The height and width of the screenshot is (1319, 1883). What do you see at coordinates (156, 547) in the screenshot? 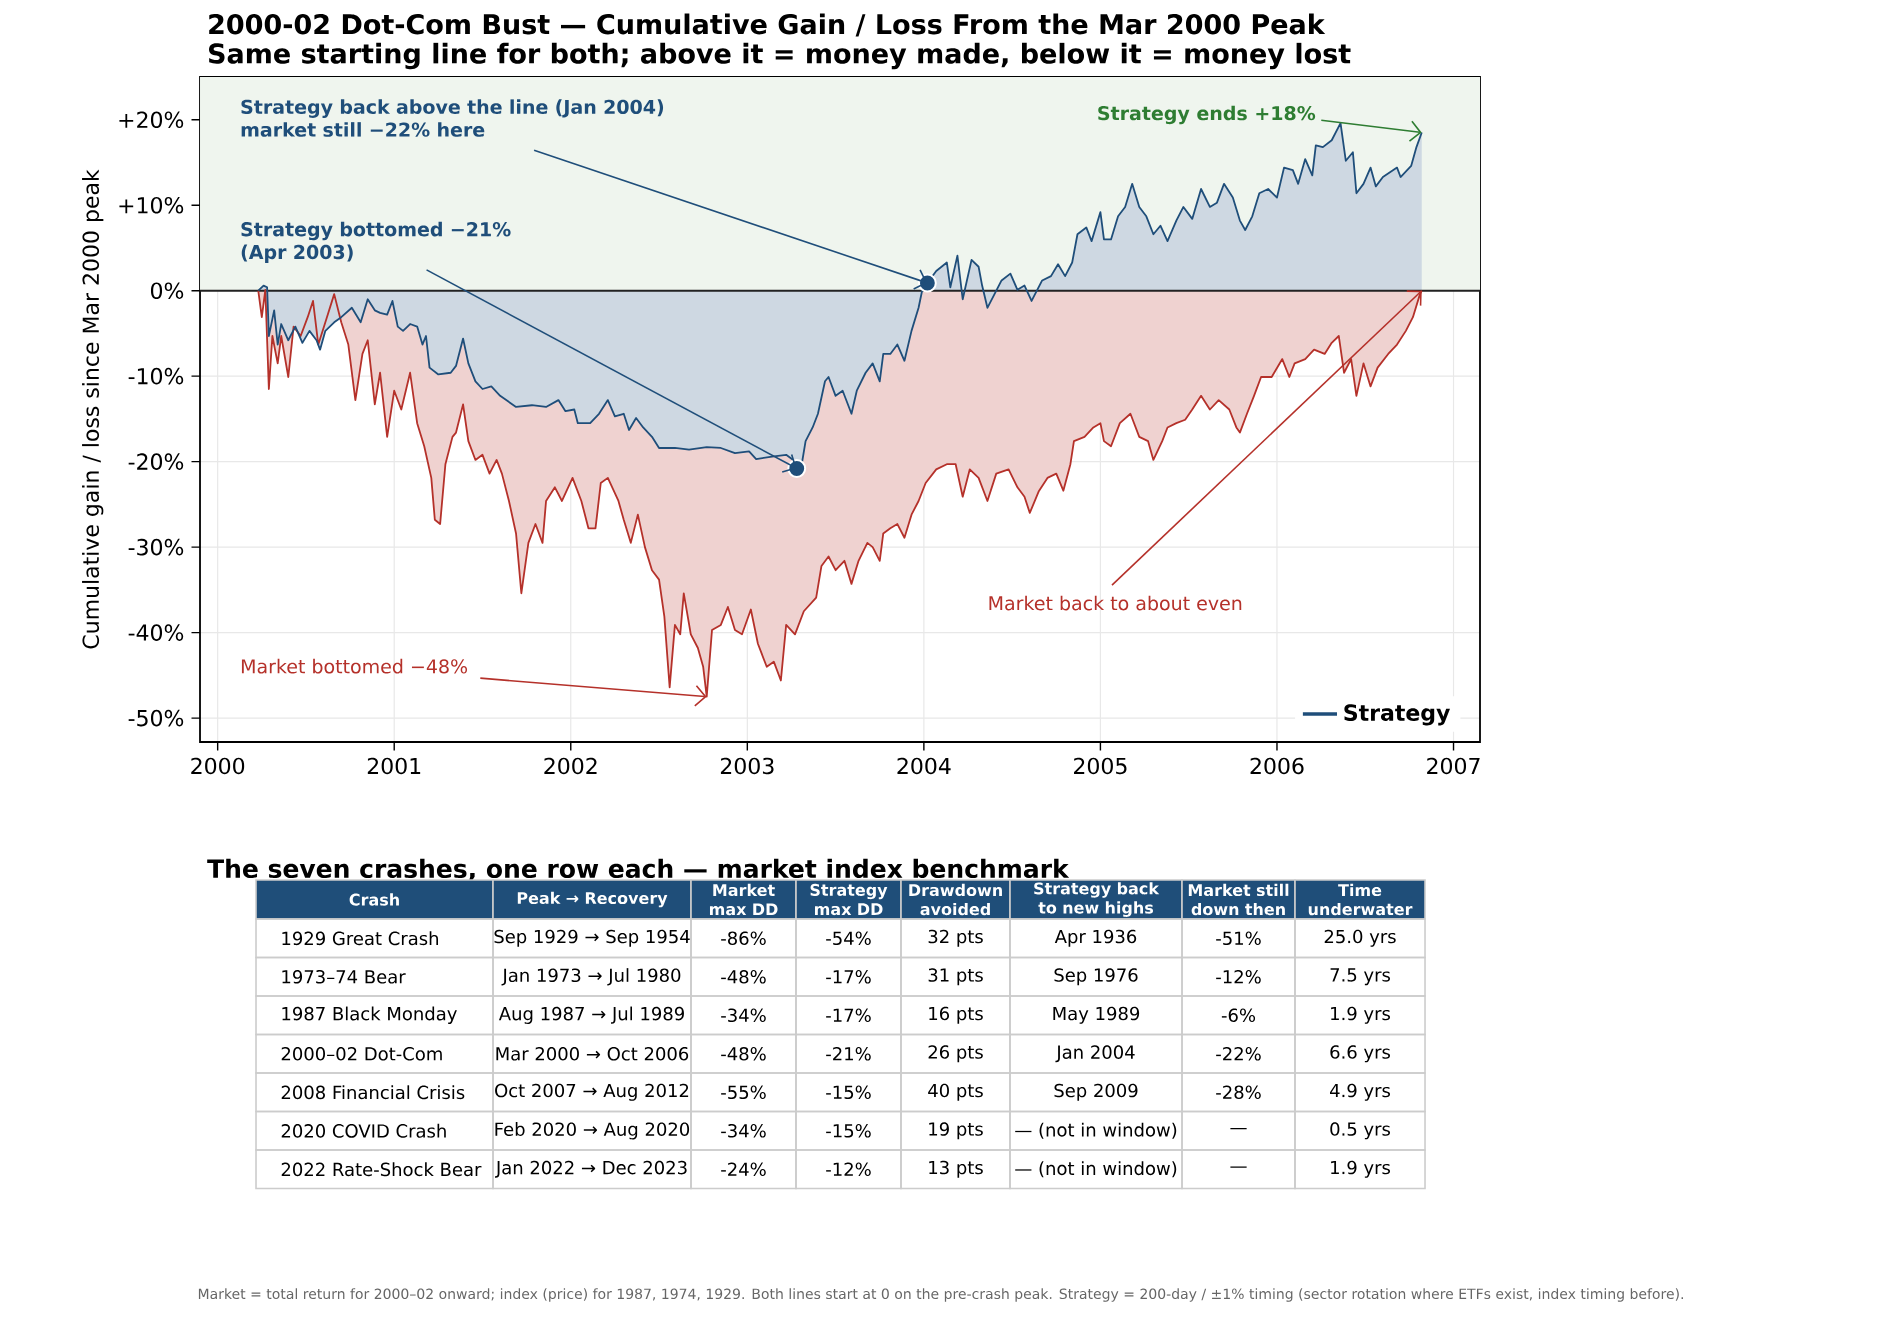
I see `y-tick-label: -30%` at bounding box center [156, 547].